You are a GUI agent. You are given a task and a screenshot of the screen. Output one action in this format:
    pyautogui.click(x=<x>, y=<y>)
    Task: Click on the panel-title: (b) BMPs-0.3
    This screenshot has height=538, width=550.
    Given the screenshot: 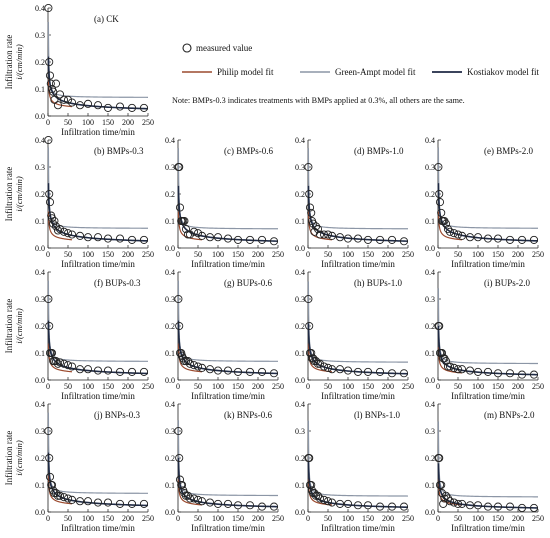 What is the action you would take?
    pyautogui.click(x=119, y=151)
    